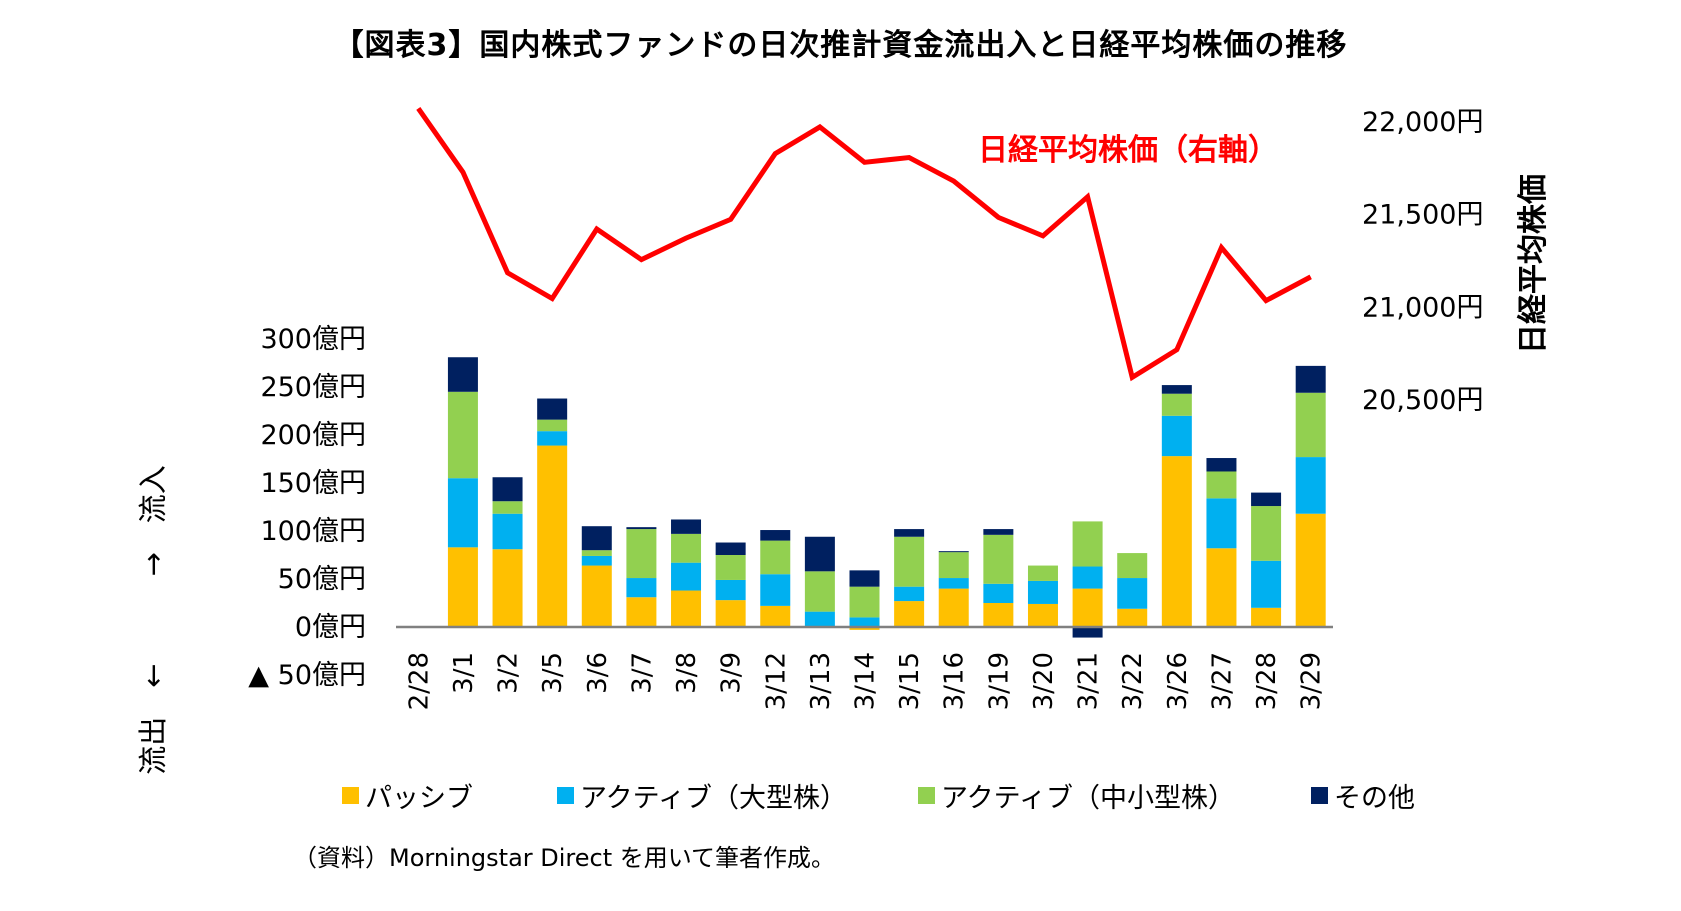  Describe the element at coordinates (1422, 215) in the screenshot. I see `right-tick-label: 21,500円` at that location.